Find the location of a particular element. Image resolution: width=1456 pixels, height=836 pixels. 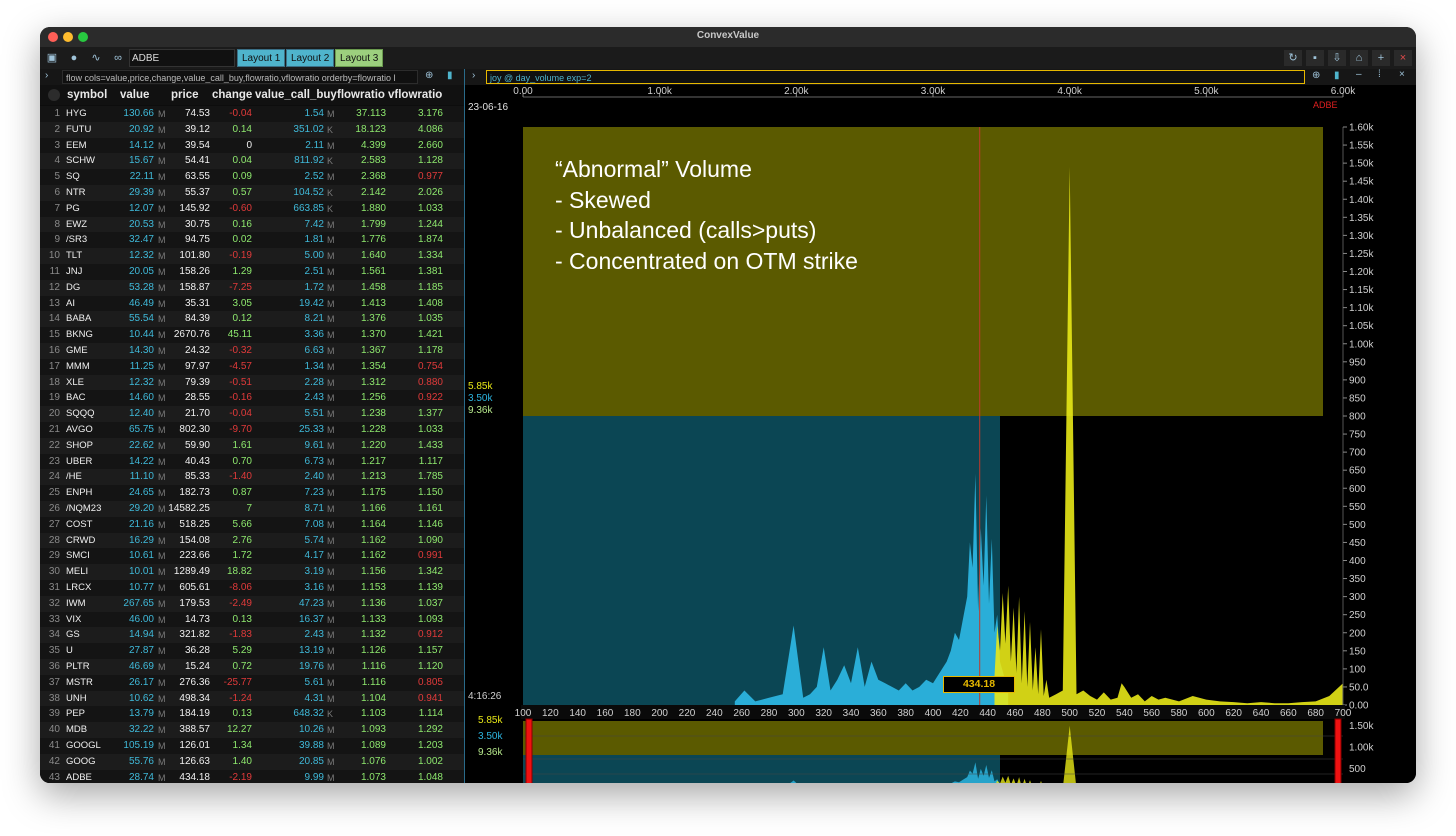

price-cell: 388.57 is located at coordinates (194, 730).